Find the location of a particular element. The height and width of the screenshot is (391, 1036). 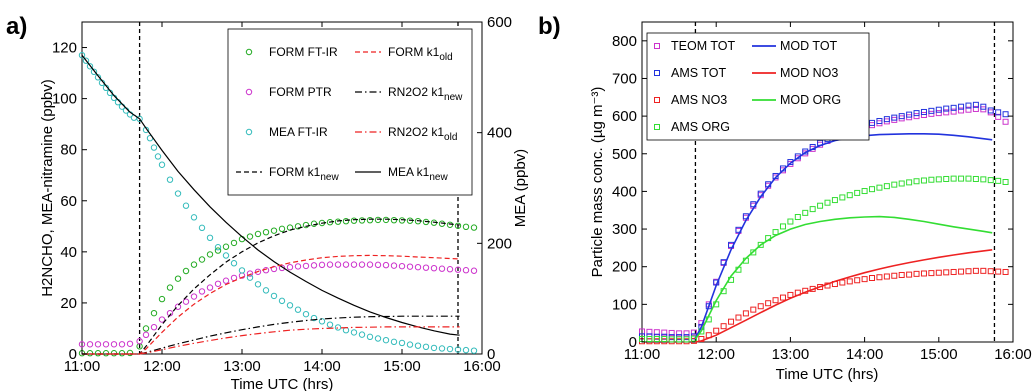

y-tick-label: 40 is located at coordinates (68, 252).